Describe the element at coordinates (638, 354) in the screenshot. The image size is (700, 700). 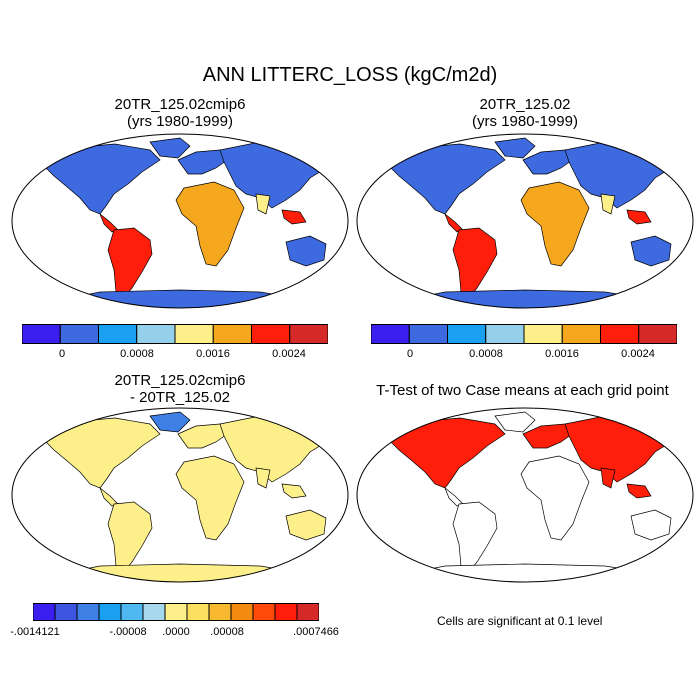
I see `cb2-label-3: 0.0024` at that location.